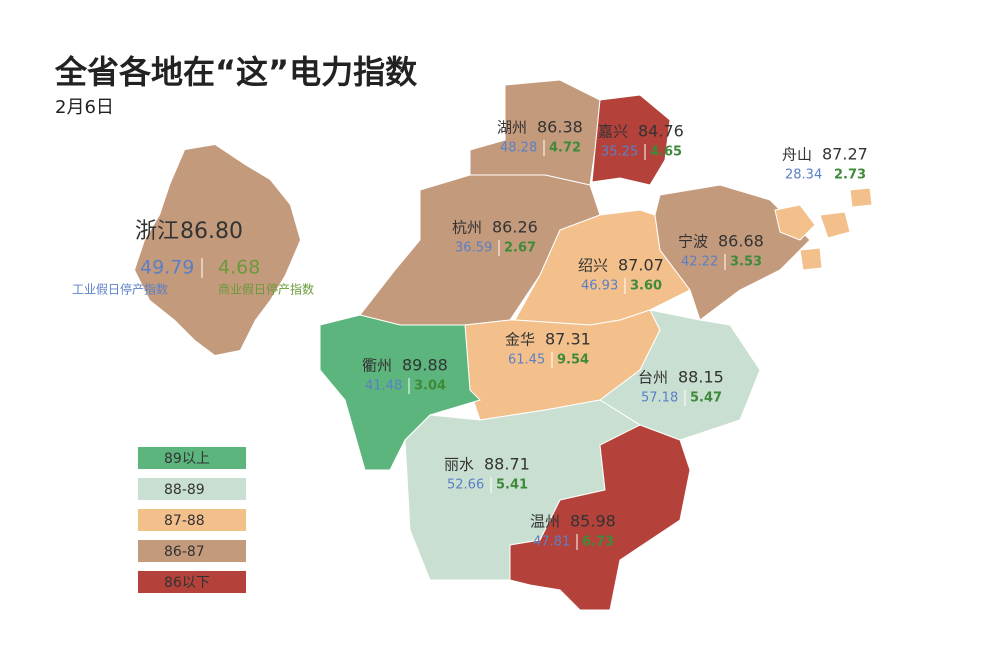 The height and width of the screenshot is (656, 1000). I want to click on region-shaoxing, so click(602, 267).